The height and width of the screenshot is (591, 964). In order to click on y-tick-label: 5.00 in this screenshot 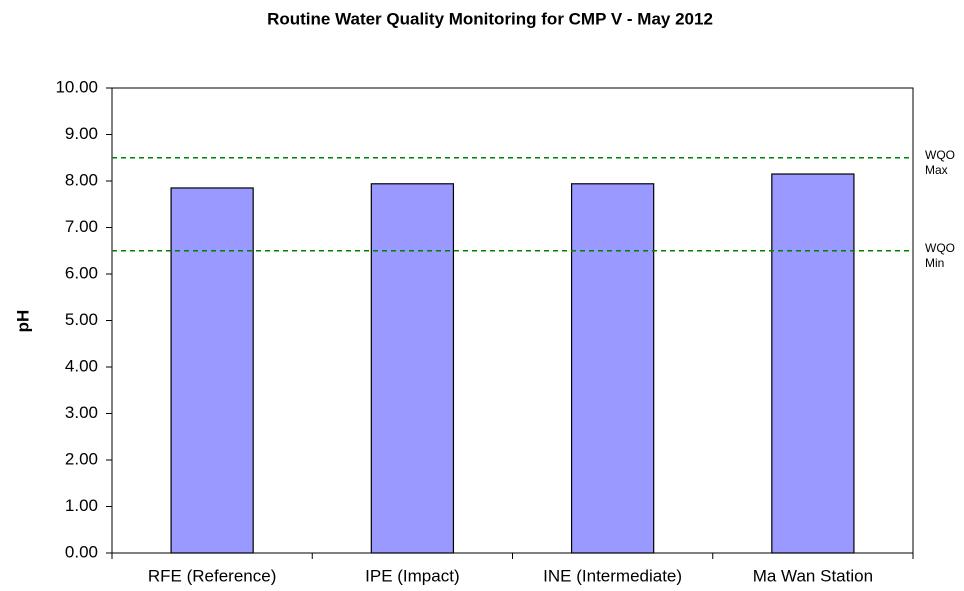, I will do `click(81, 319)`.